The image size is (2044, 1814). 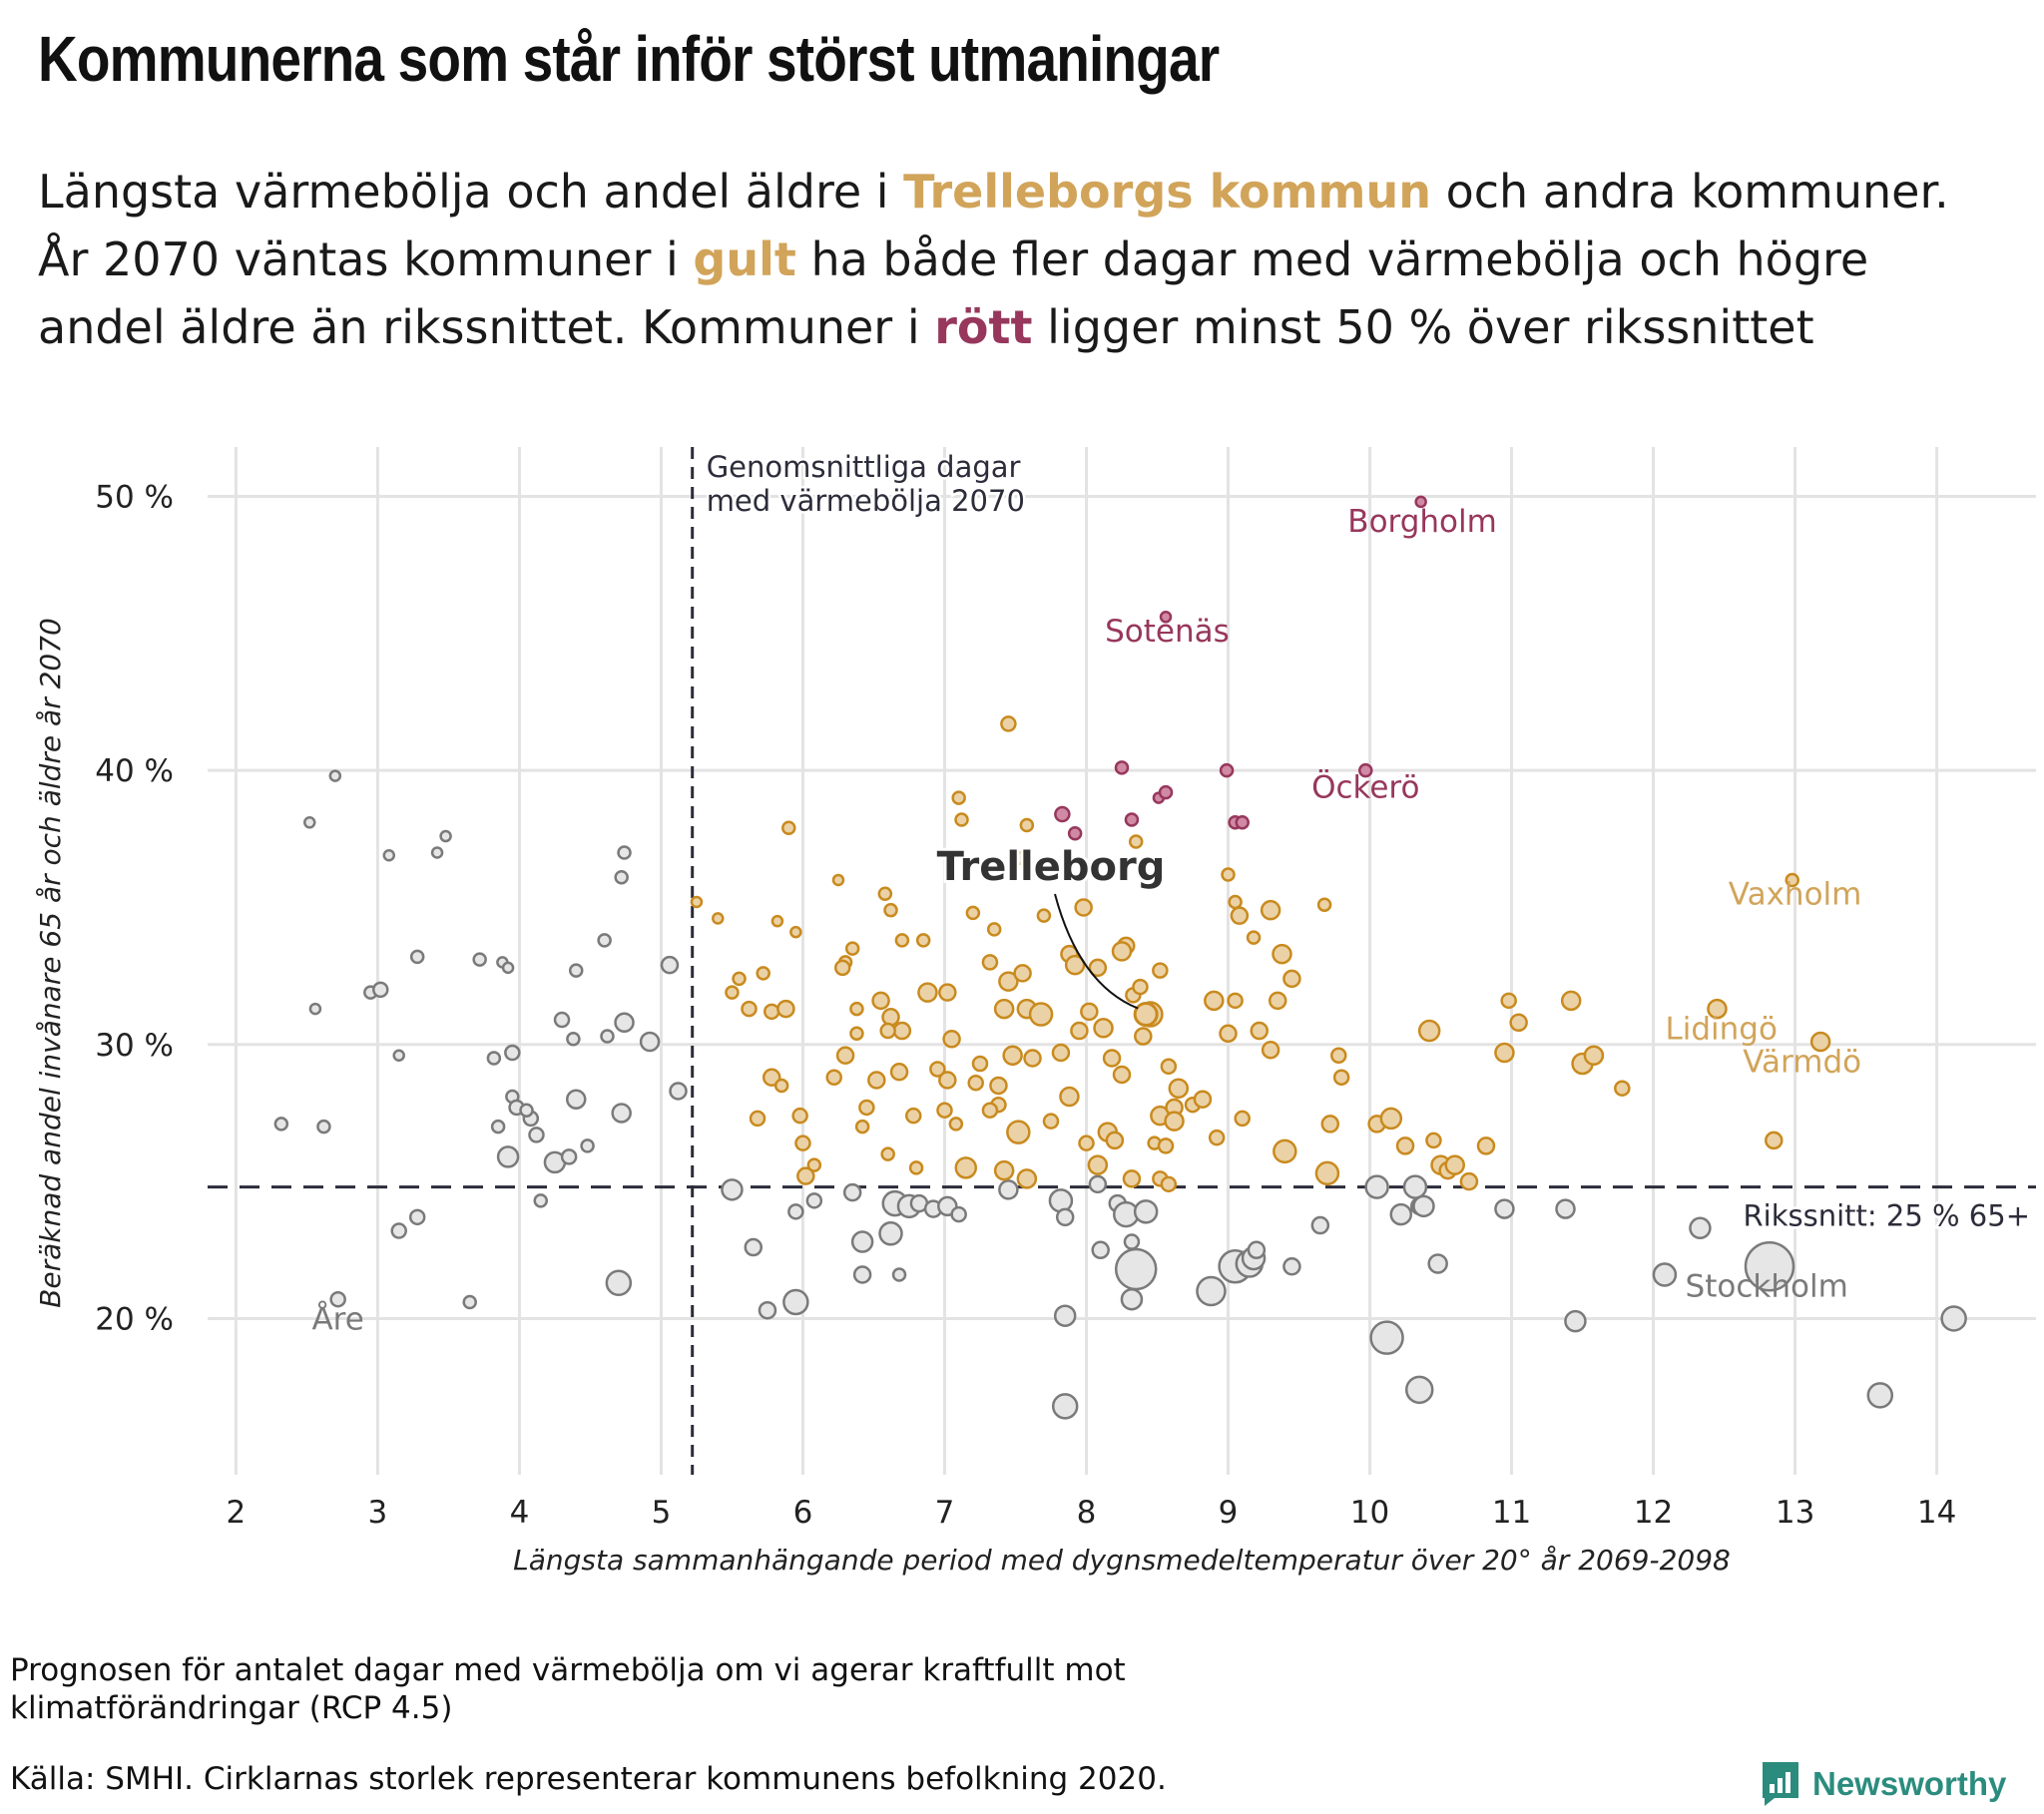 I want to click on point-label: Stockholm, so click(x=1767, y=1286).